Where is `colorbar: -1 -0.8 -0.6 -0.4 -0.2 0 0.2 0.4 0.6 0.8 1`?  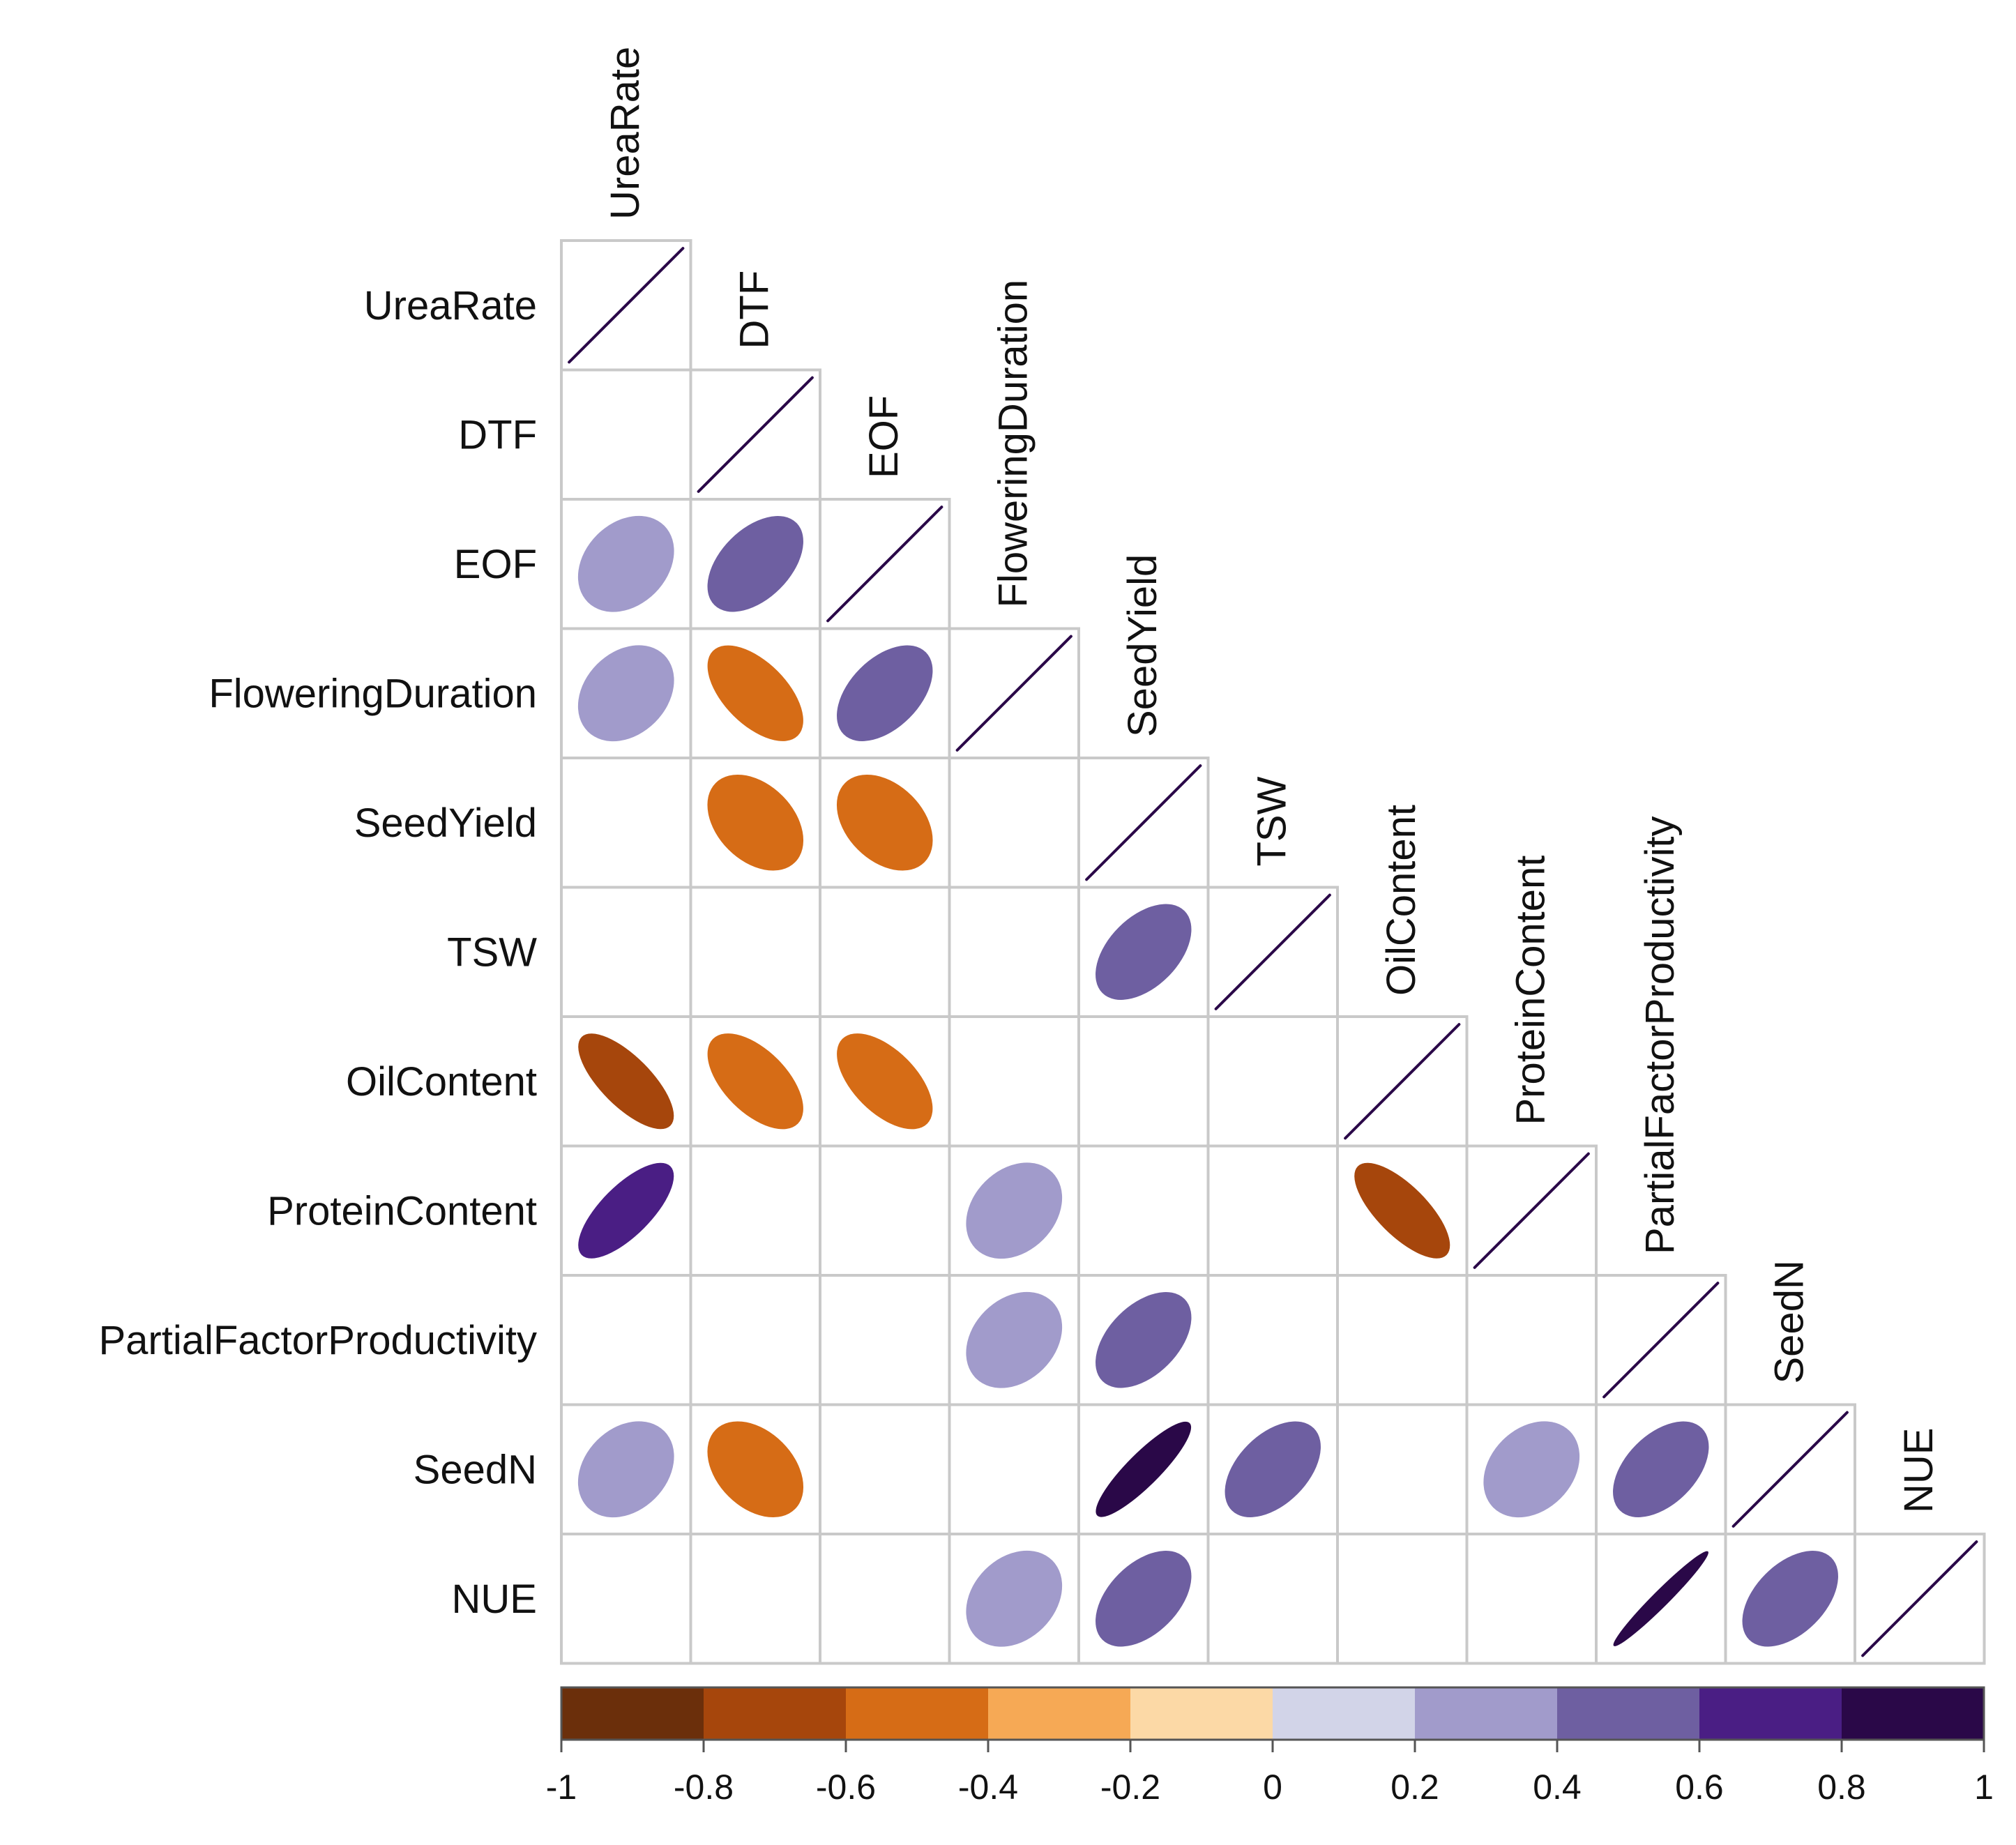
colorbar: -1 -0.8 -0.6 -0.4 -0.2 0 0.2 0.4 0.6 0.8 1 is located at coordinates (1270, 1746).